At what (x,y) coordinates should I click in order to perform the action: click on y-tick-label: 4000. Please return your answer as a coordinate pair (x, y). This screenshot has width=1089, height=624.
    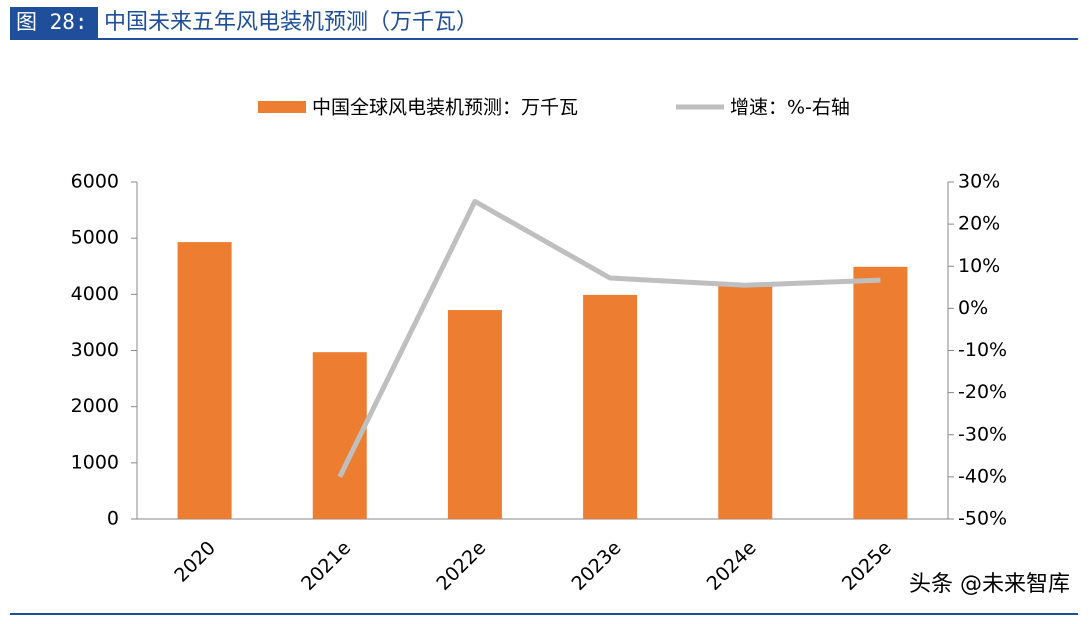
    Looking at the image, I should click on (95, 294).